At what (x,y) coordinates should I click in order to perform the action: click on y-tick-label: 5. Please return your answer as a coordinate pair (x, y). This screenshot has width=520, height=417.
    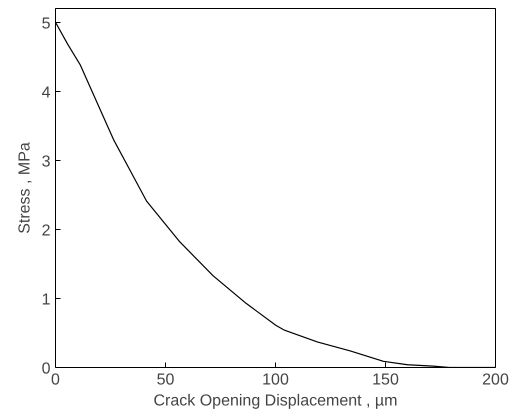
    Looking at the image, I should click on (46, 23).